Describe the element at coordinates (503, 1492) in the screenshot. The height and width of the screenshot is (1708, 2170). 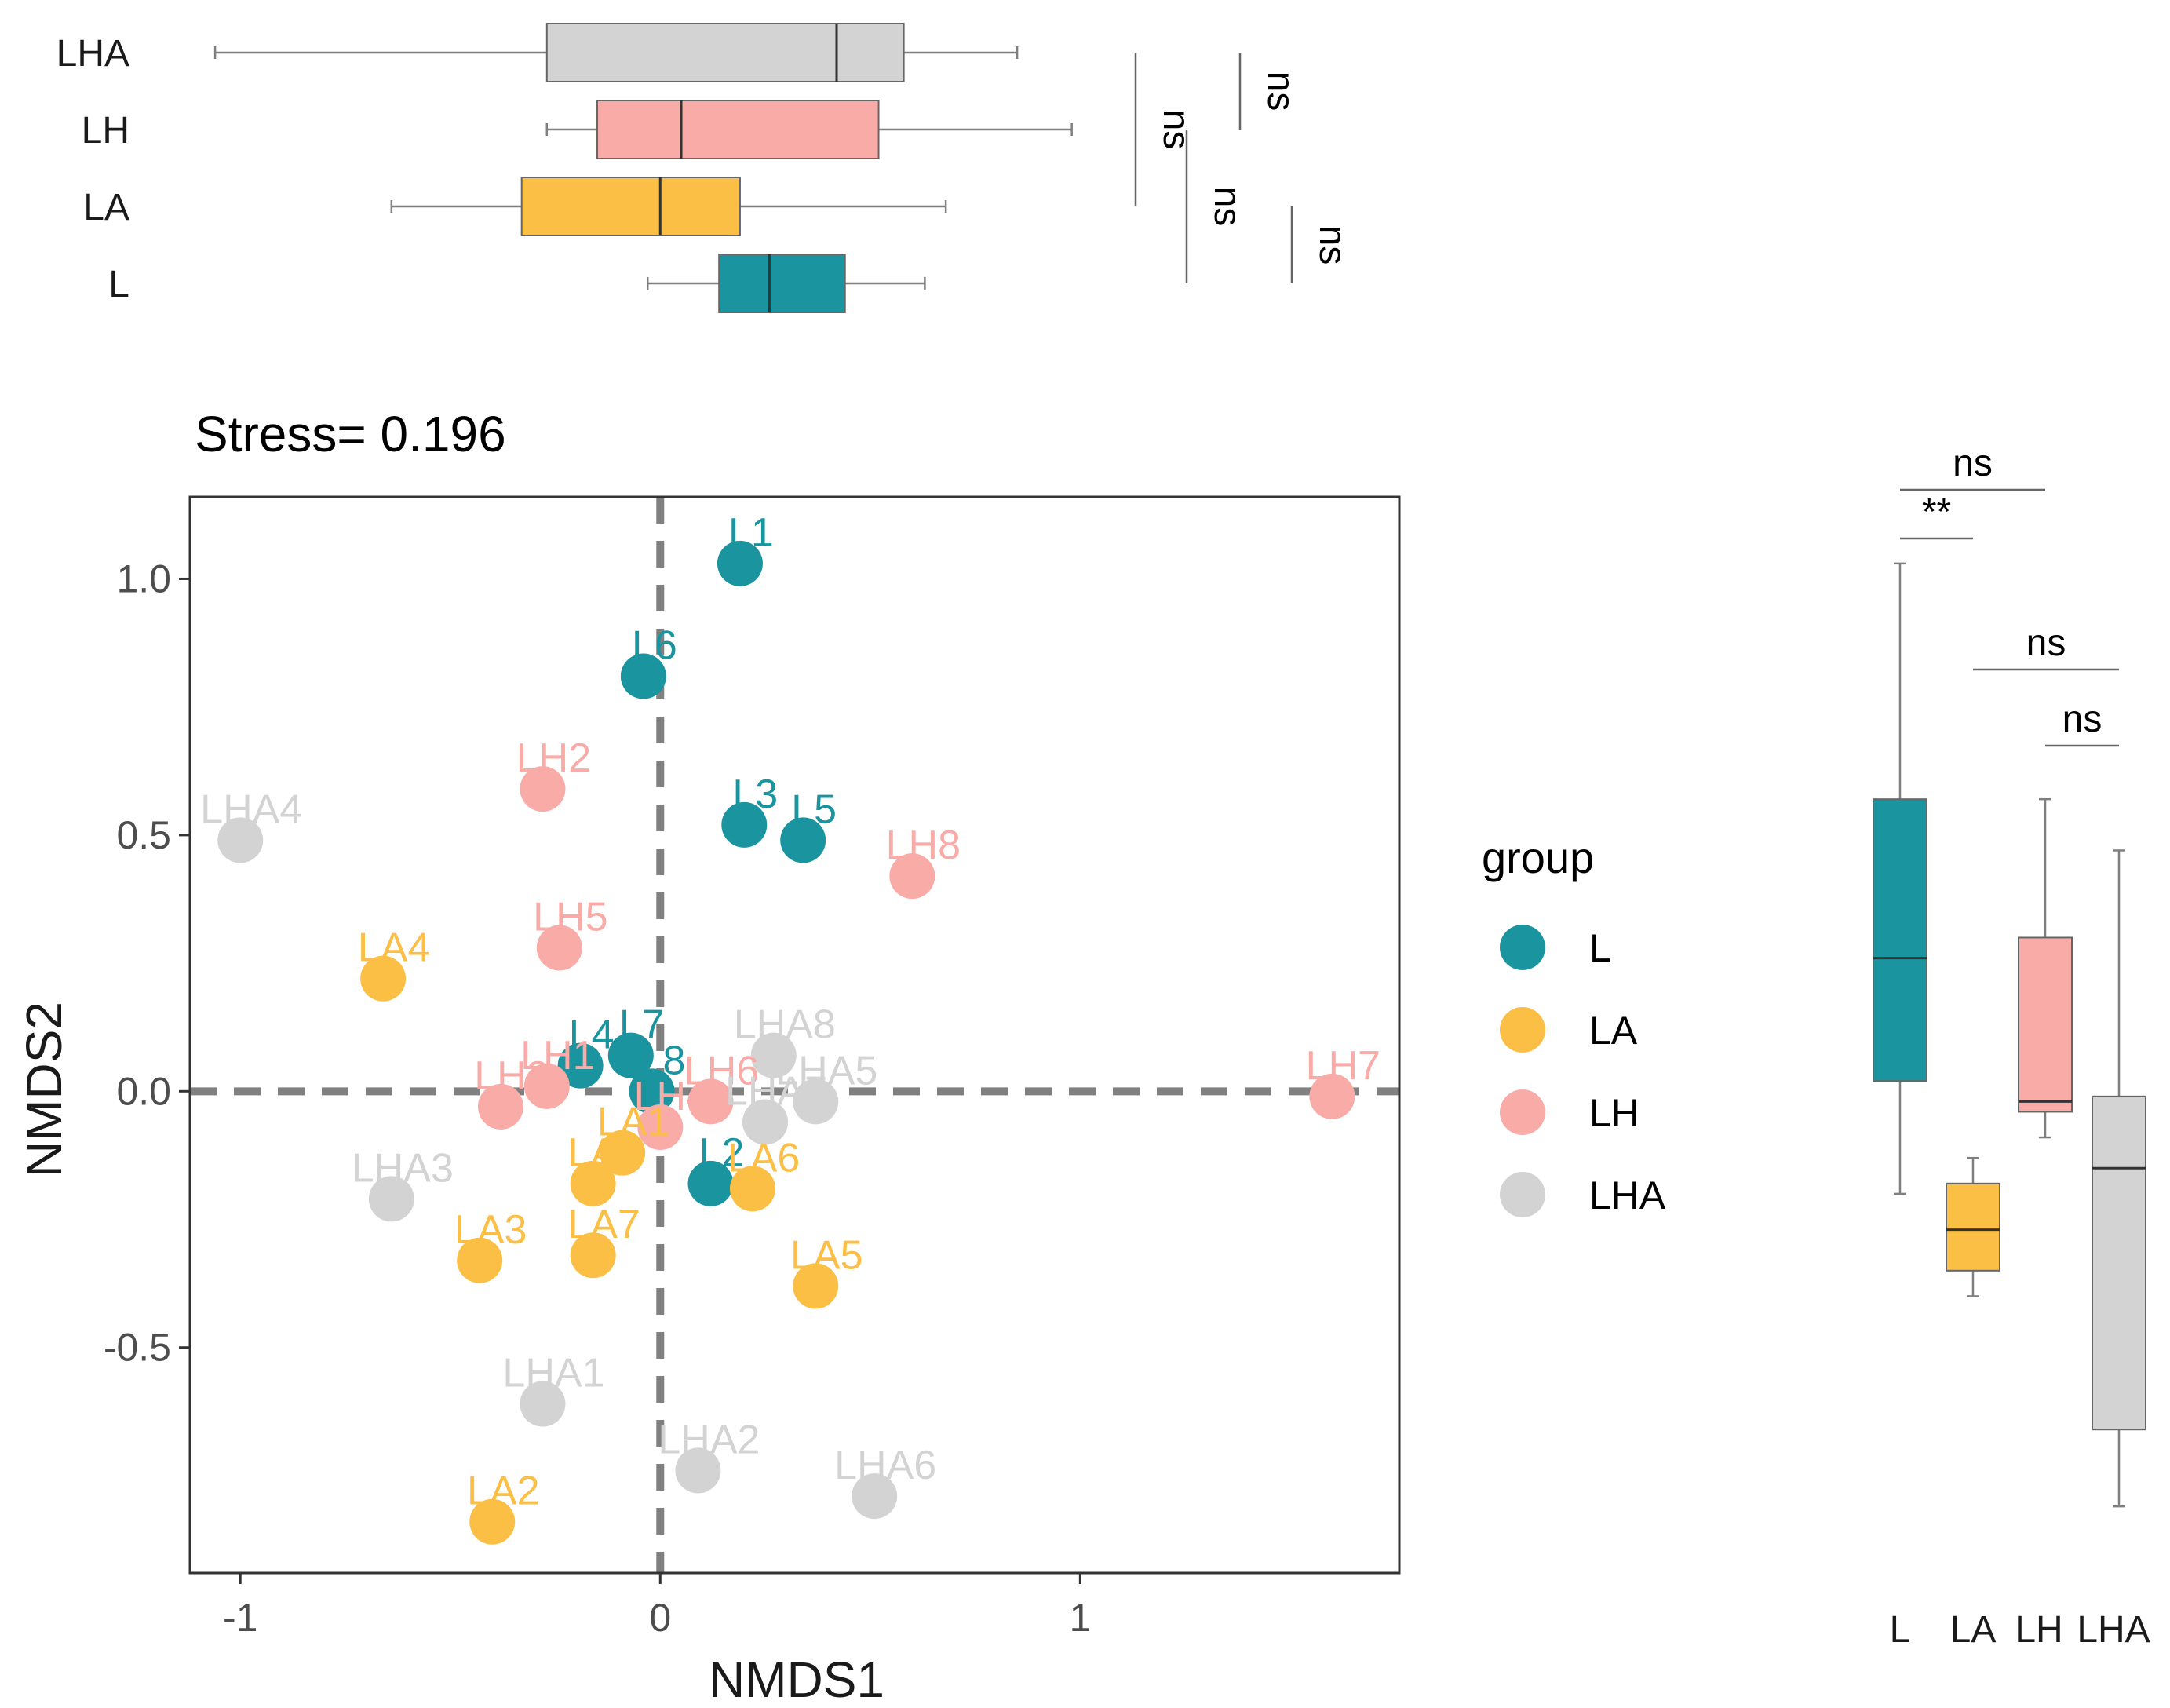
I see `point-label-LA2: LA2` at that location.